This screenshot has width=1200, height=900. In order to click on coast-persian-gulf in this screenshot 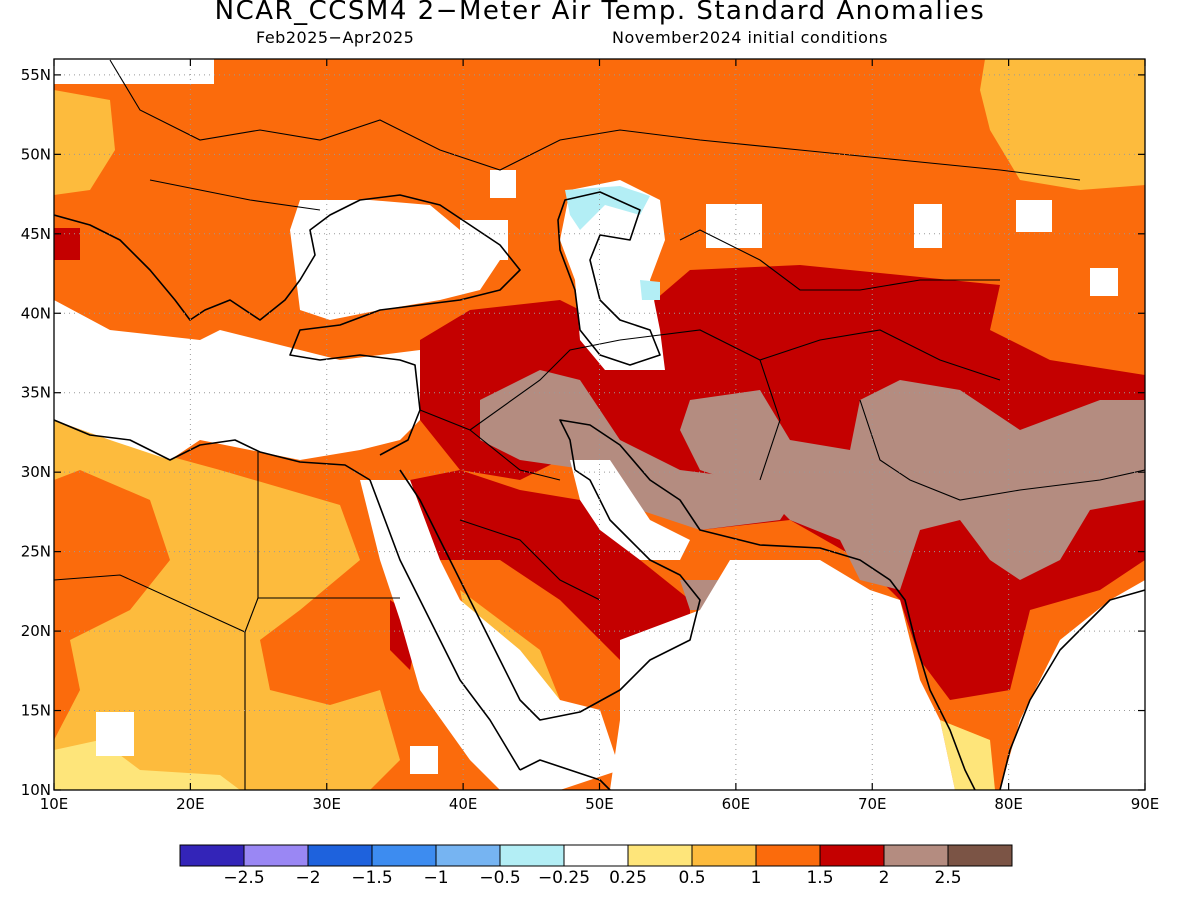, I will do `click(767, 604)`.